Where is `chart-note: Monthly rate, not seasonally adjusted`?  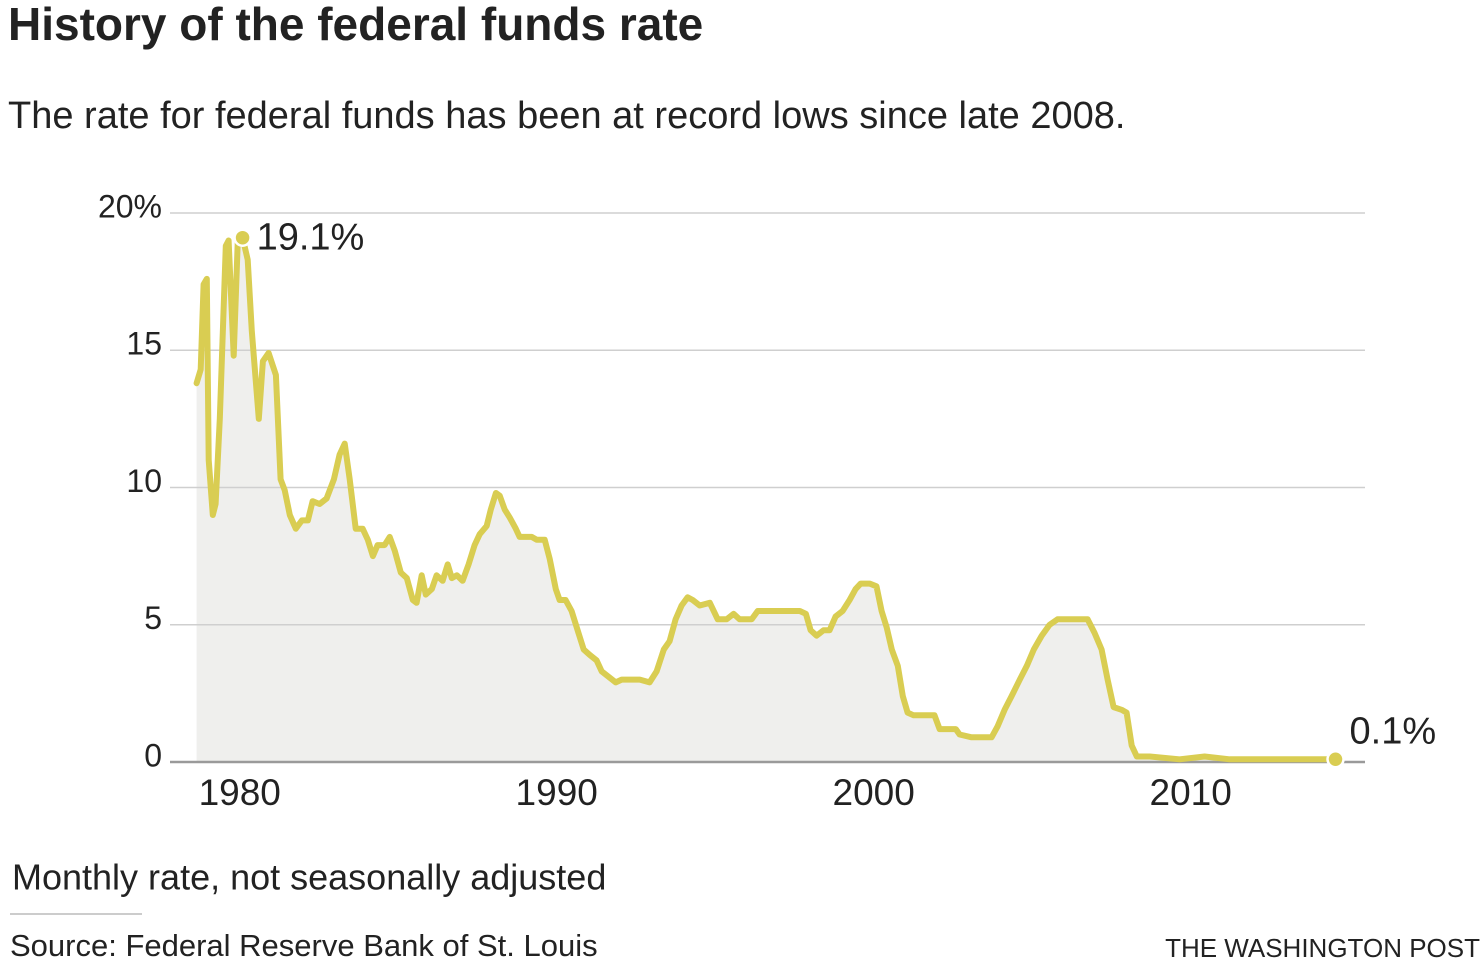 chart-note: Monthly rate, not seasonally adjusted is located at coordinates (309, 877).